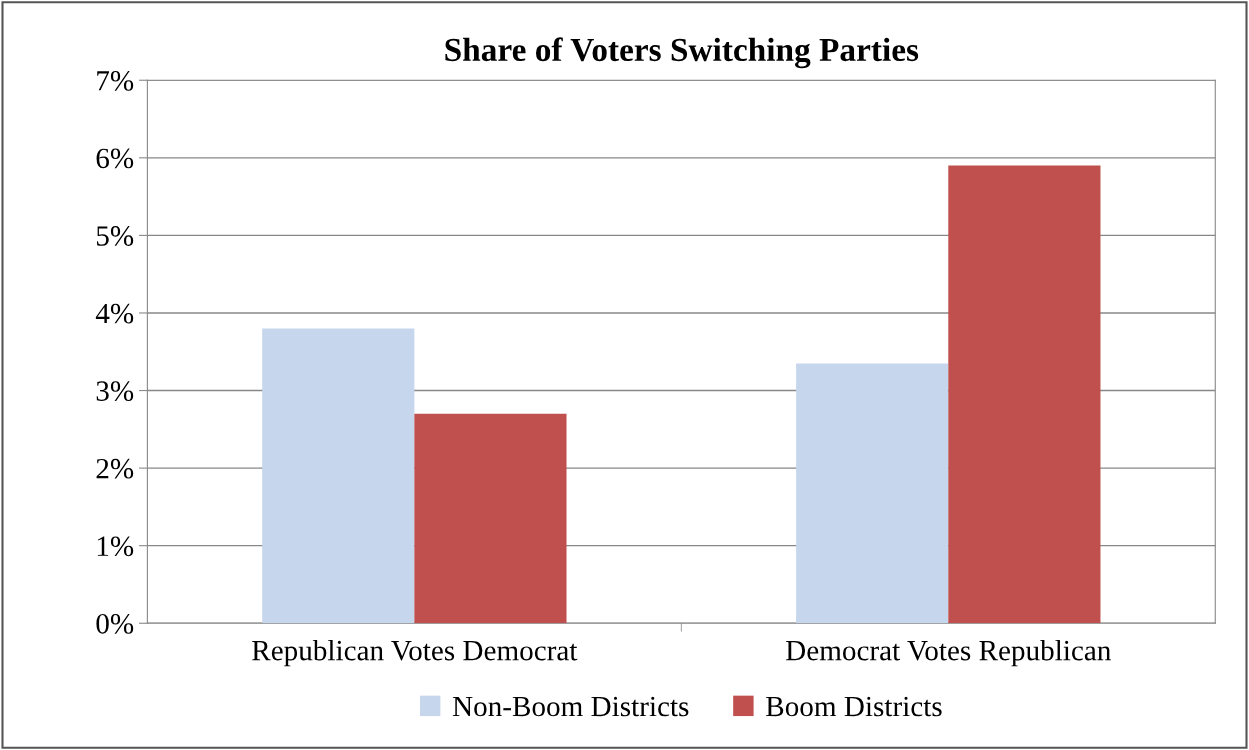  Describe the element at coordinates (682, 53) in the screenshot. I see `chart-title: Share of Voters Switching Parties` at that location.